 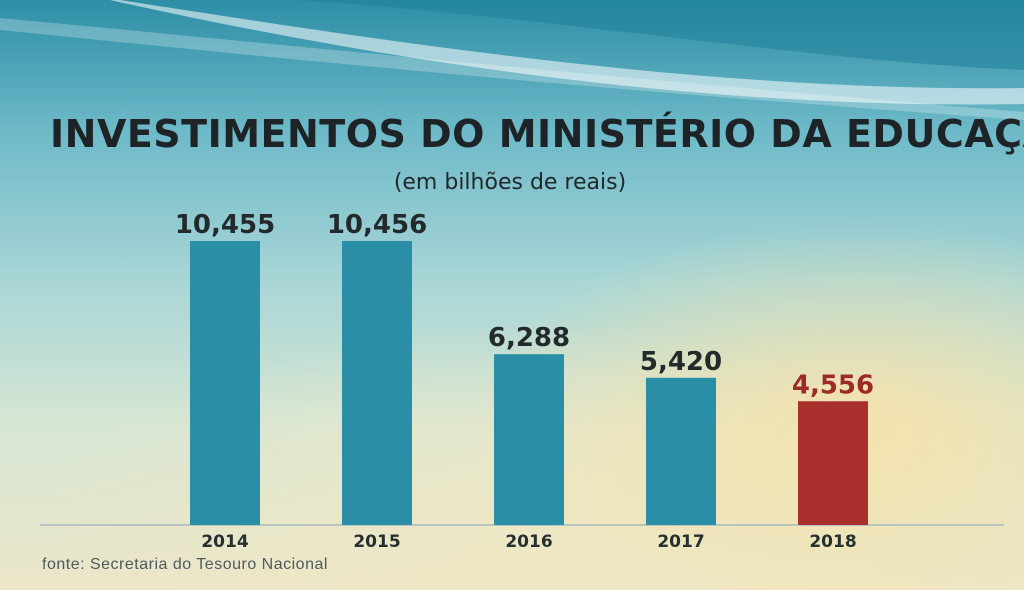 What do you see at coordinates (833, 385) in the screenshot?
I see `value-label-2018: 4,556` at bounding box center [833, 385].